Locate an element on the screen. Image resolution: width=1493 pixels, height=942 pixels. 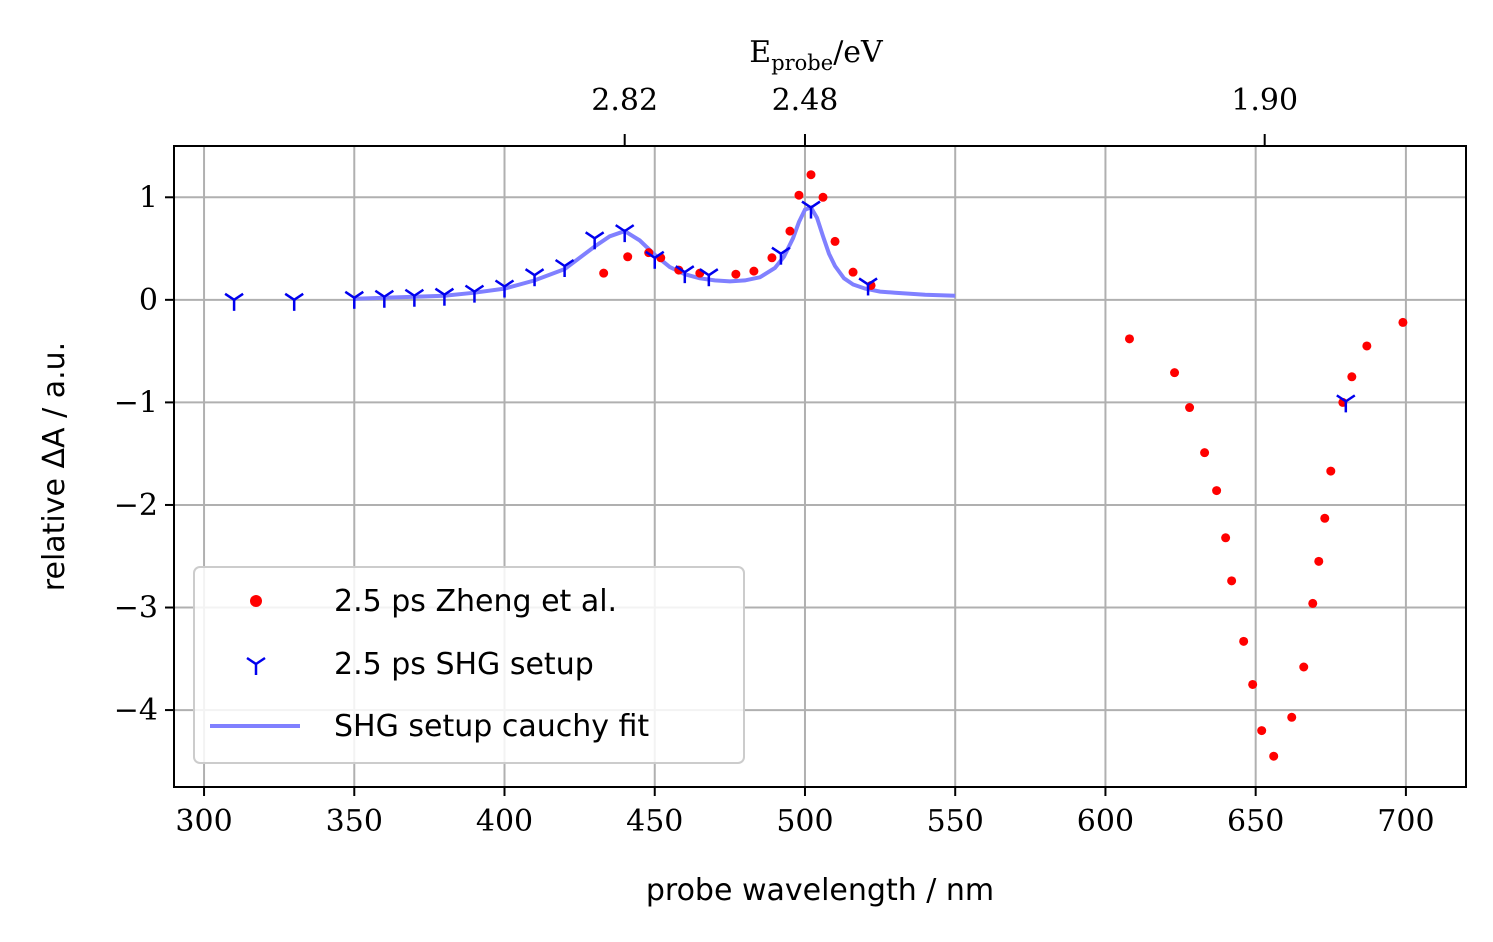
y-tick-label: −2 is located at coordinates (136, 505).